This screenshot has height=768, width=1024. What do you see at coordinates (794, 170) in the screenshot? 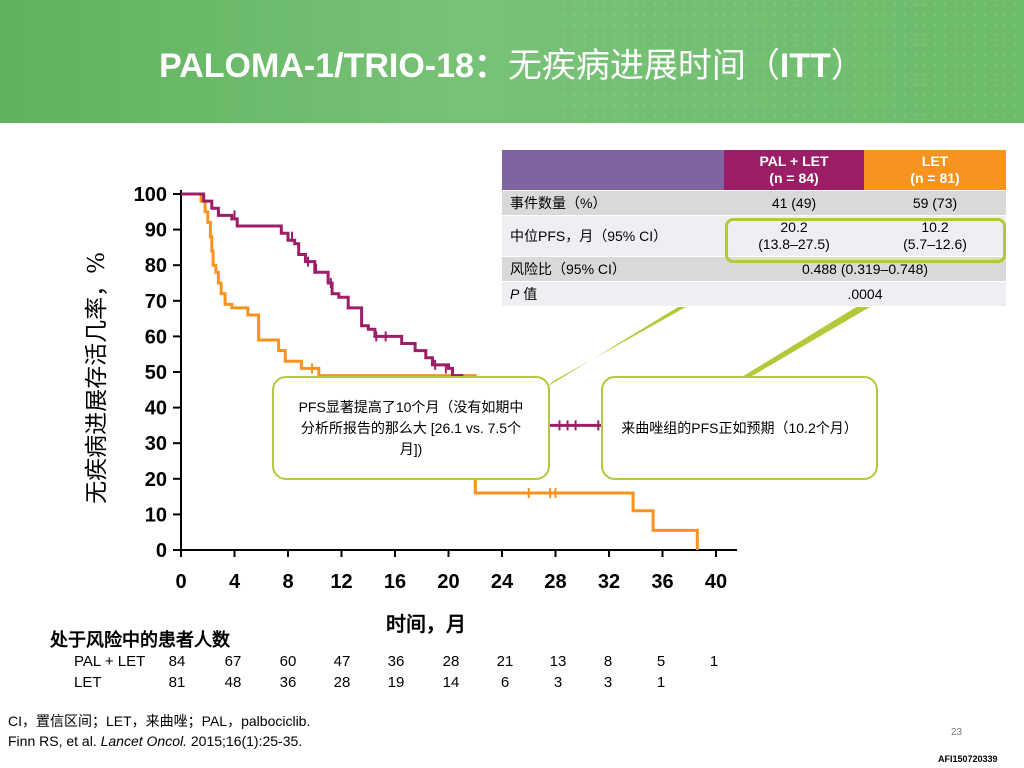
I see `table-header-pal-let: PAL + LET (n = 84)` at bounding box center [794, 170].